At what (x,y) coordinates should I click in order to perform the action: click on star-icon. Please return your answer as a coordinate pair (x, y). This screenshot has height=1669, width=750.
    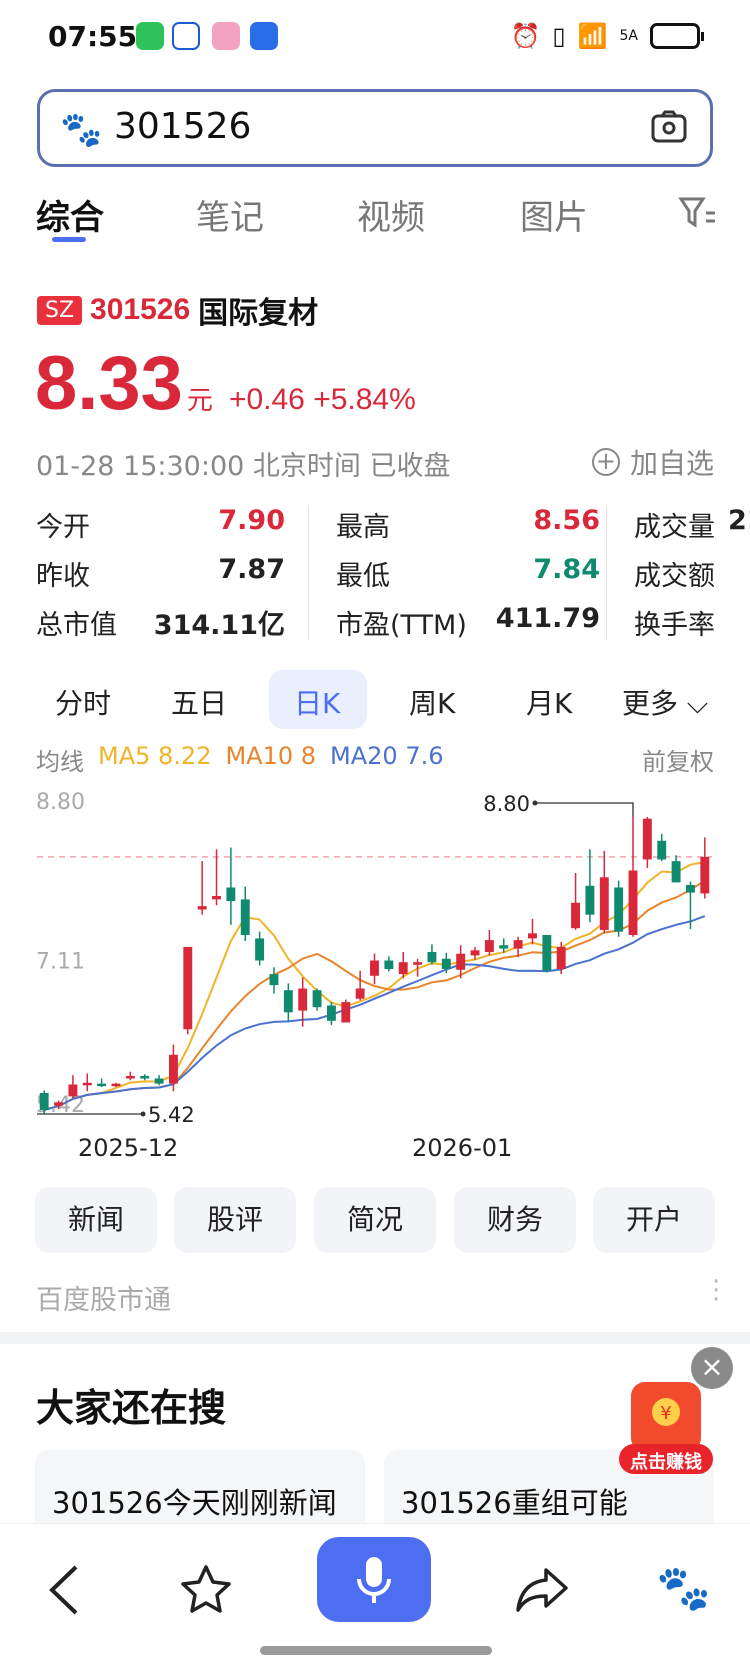
    Looking at the image, I should click on (206, 1589).